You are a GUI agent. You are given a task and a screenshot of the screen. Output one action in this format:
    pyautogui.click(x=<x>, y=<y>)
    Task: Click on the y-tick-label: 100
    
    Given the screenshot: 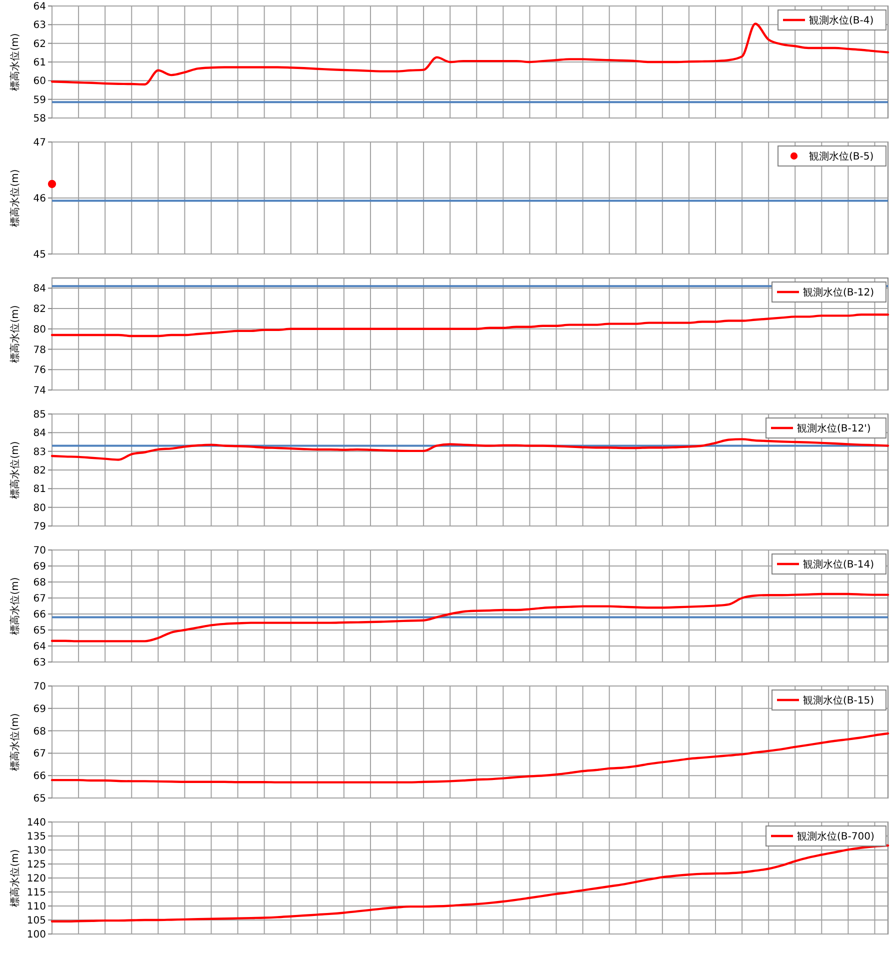 What is the action you would take?
    pyautogui.click(x=36, y=935)
    